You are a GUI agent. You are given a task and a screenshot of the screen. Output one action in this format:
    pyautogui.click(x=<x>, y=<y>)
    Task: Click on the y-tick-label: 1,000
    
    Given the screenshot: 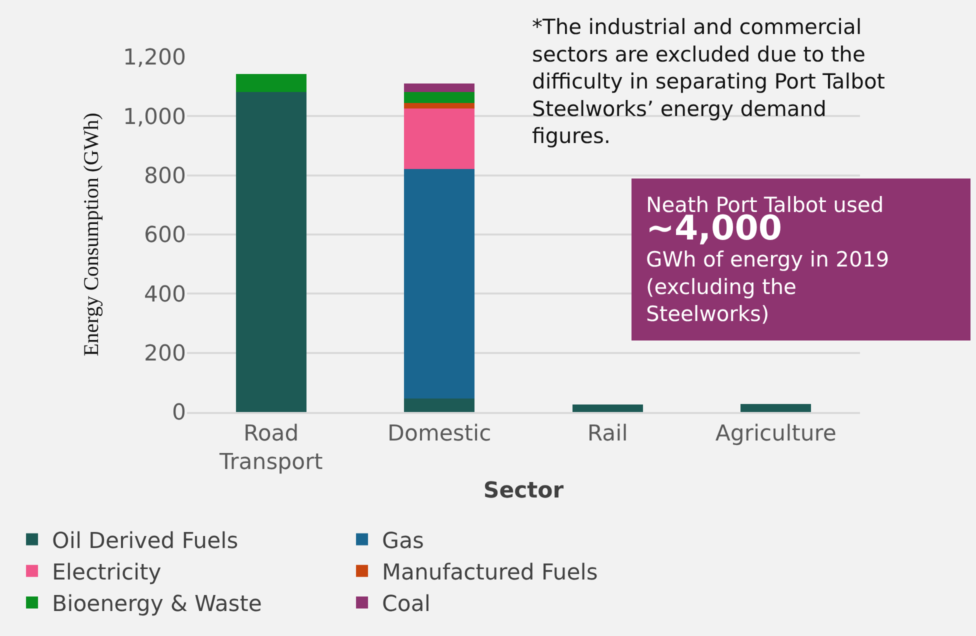 What is the action you would take?
    pyautogui.click(x=154, y=117)
    